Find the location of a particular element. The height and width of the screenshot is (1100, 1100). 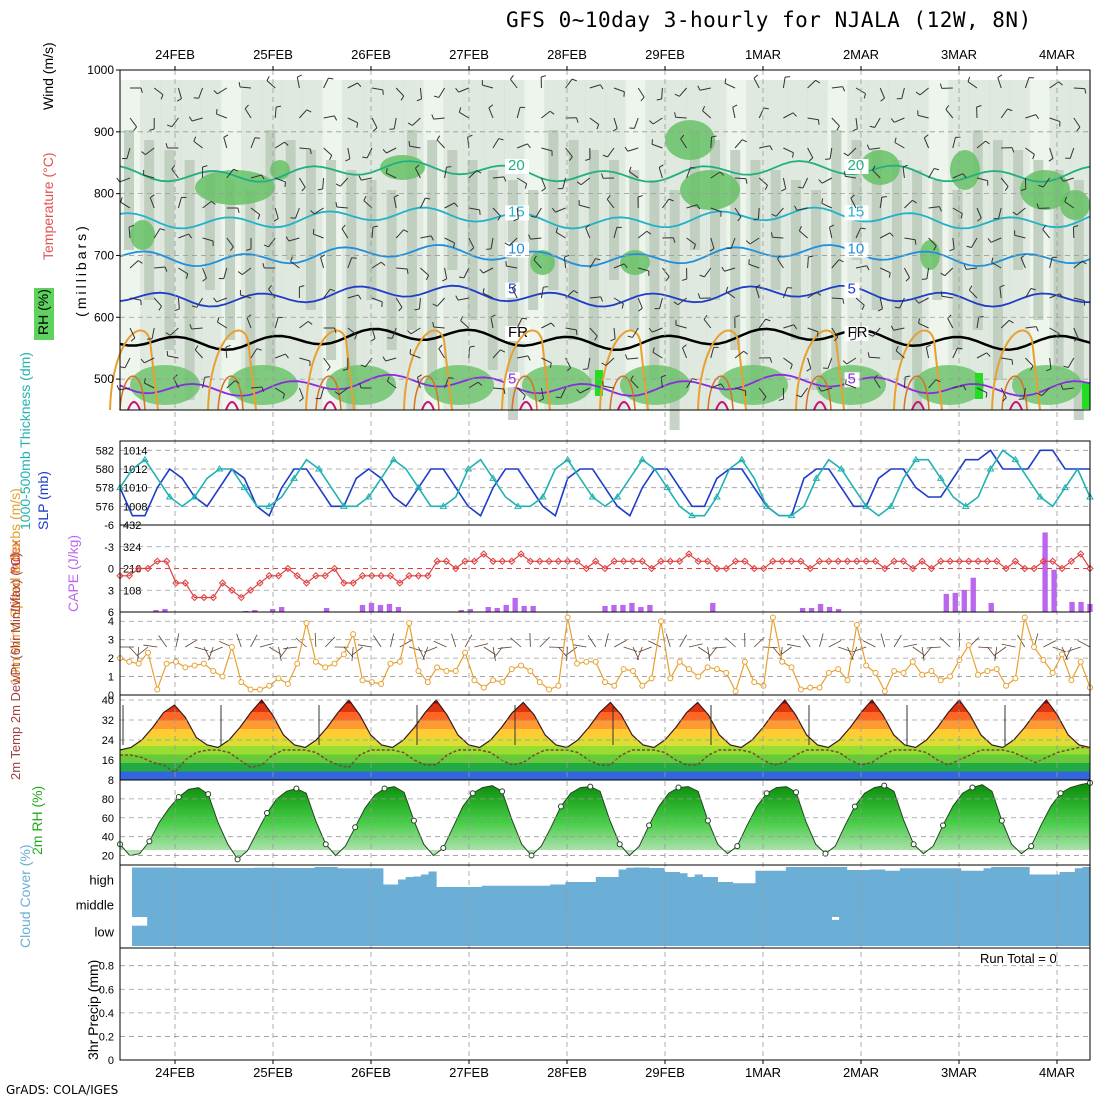

slp-tick-label: 1012 is located at coordinates (135, 470).